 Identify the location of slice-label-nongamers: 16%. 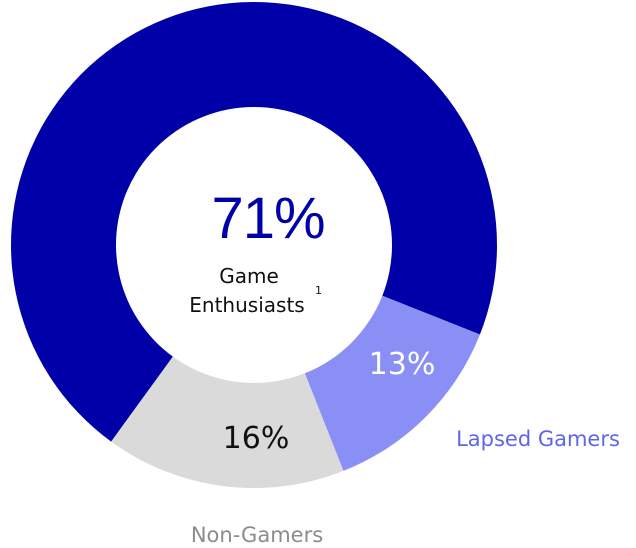
(256, 438).